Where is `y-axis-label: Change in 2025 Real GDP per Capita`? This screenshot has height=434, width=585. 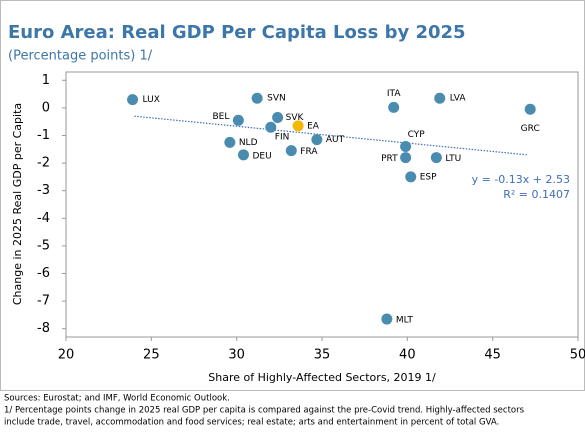
y-axis-label: Change in 2025 Real GDP per Capita is located at coordinates (17, 204).